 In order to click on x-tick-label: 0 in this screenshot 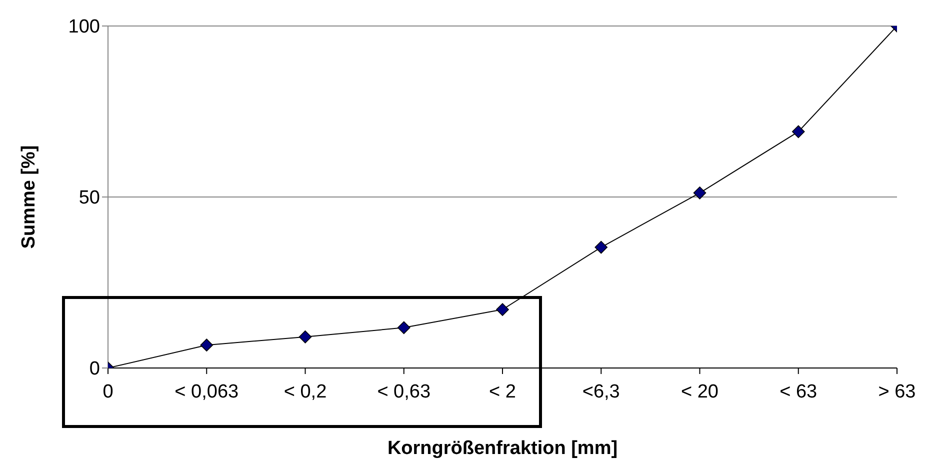, I will do `click(108, 391)`.